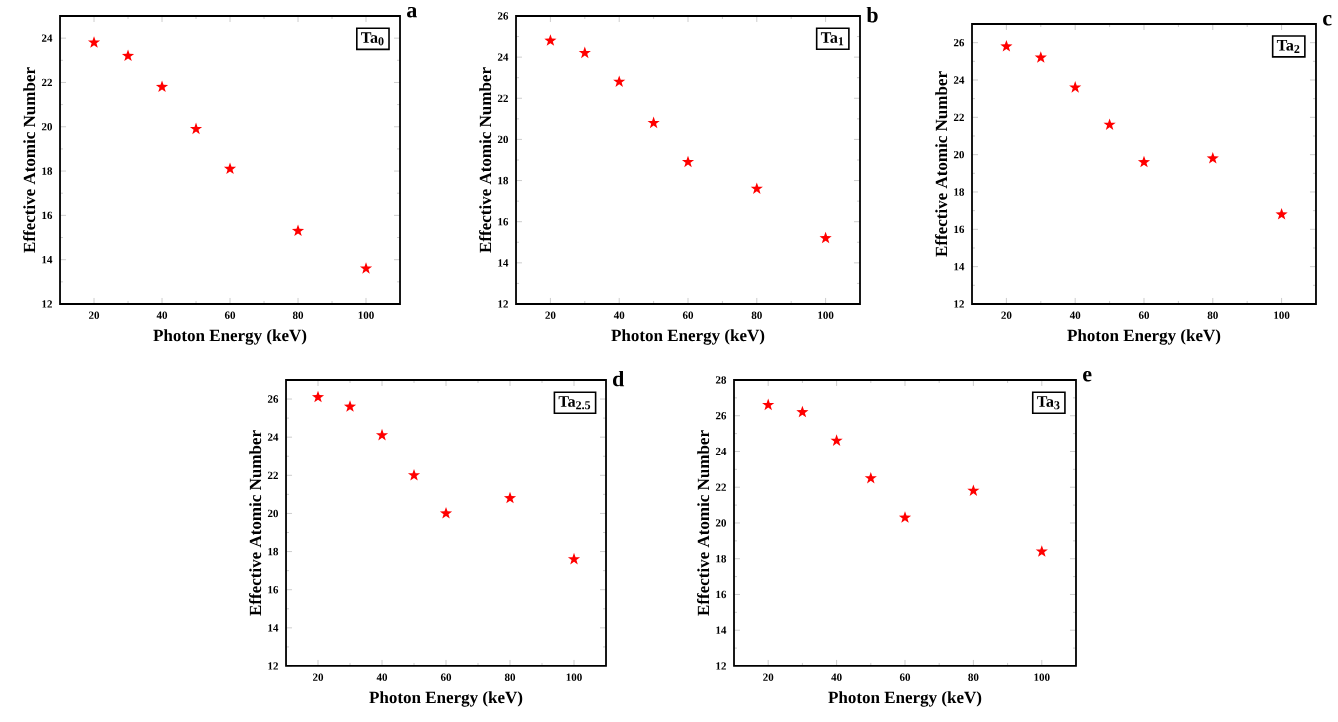 This screenshot has height=722, width=1338. What do you see at coordinates (1327, 20) in the screenshot?
I see `chart-title: c` at bounding box center [1327, 20].